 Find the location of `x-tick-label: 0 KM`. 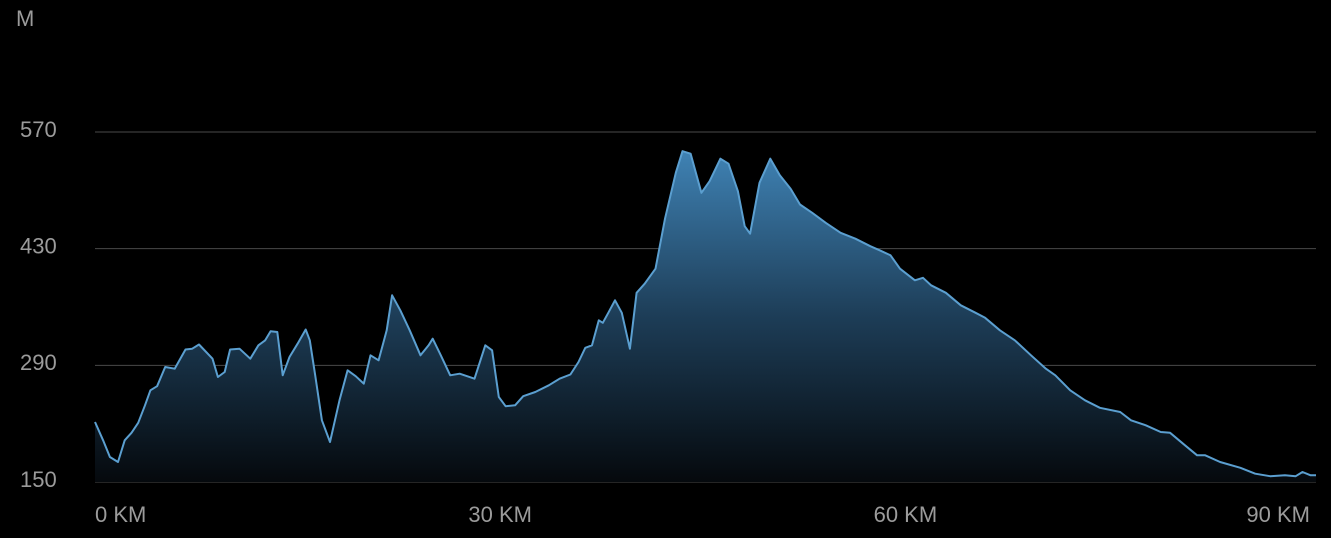

x-tick-label: 0 KM is located at coordinates (120, 514).